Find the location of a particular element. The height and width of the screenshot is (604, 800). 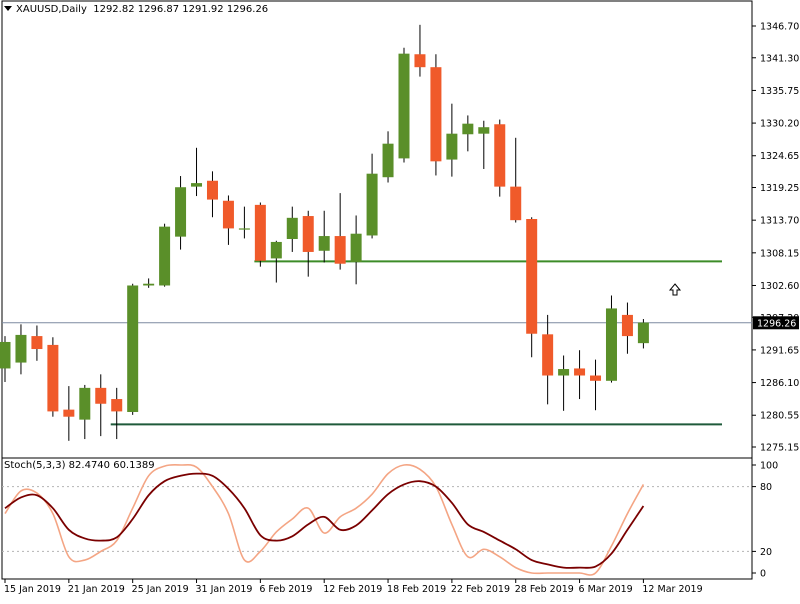

price-tick-label: 1335.75 is located at coordinates (779, 91).